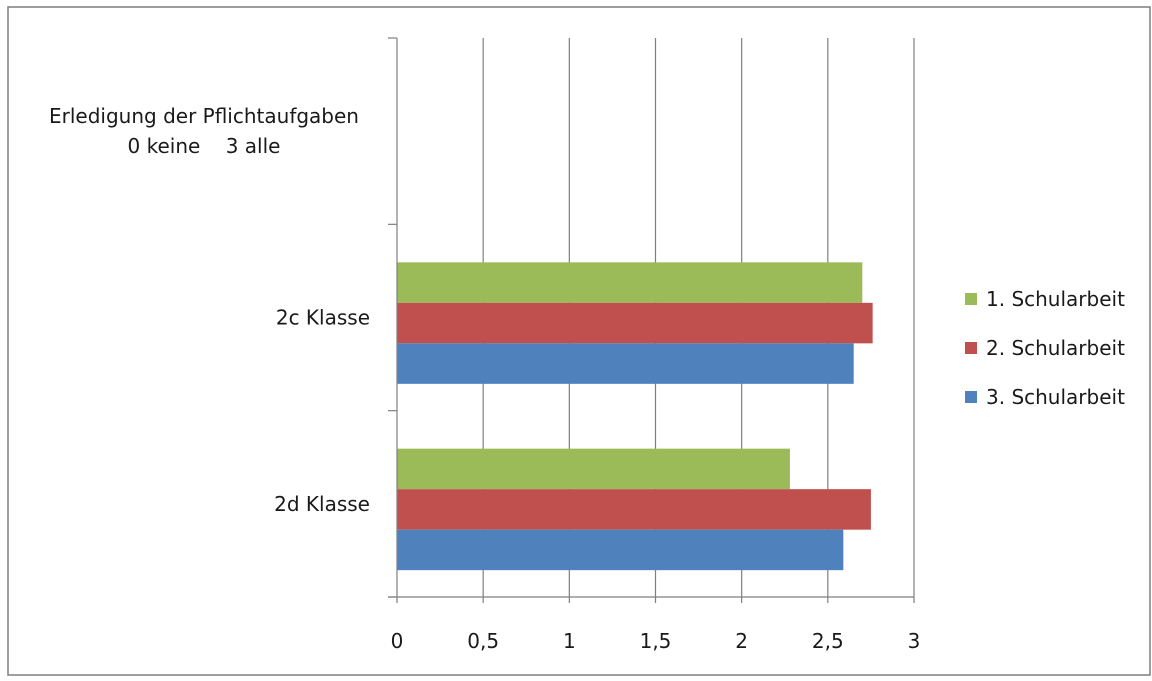 Image resolution: width=1152 pixels, height=681 pixels. What do you see at coordinates (828, 641) in the screenshot?
I see `x-tick-label: 2,5` at bounding box center [828, 641].